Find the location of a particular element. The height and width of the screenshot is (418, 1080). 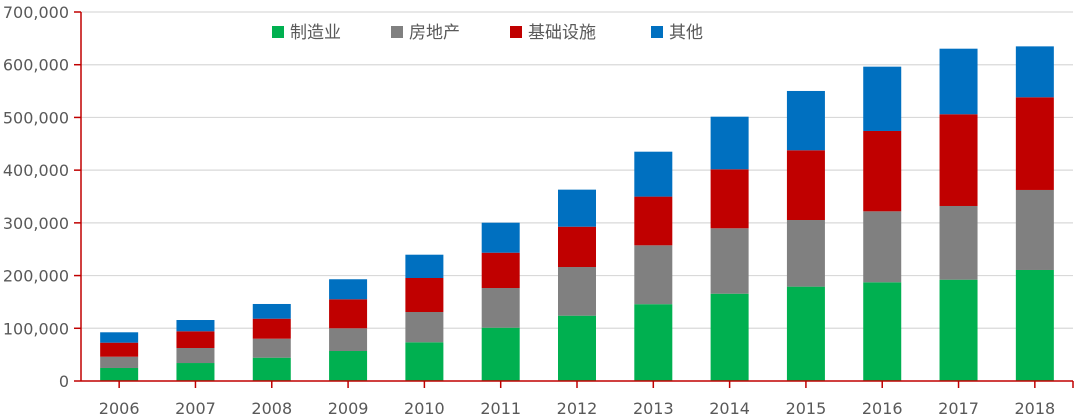

x-tick-label: 2006 is located at coordinates (119, 408).